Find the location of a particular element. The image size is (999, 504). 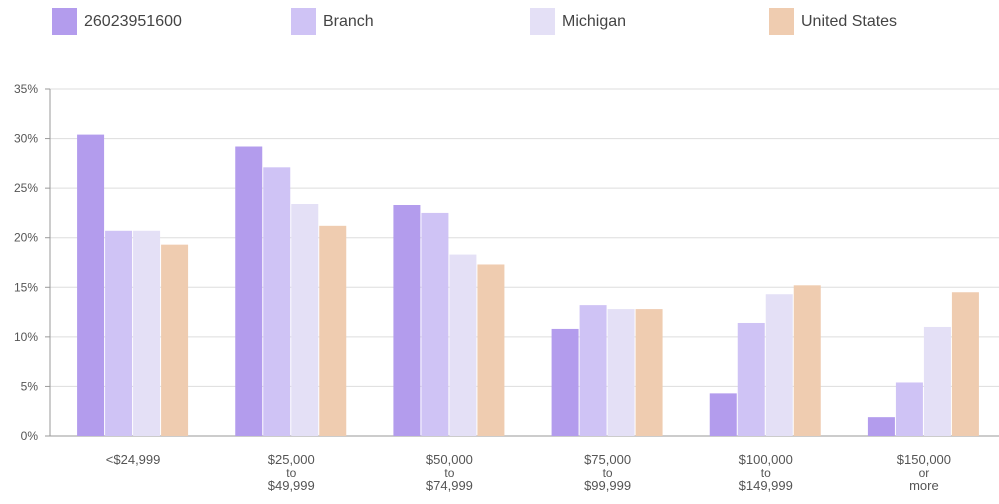

y-tick-label: 30% is located at coordinates (26, 139).